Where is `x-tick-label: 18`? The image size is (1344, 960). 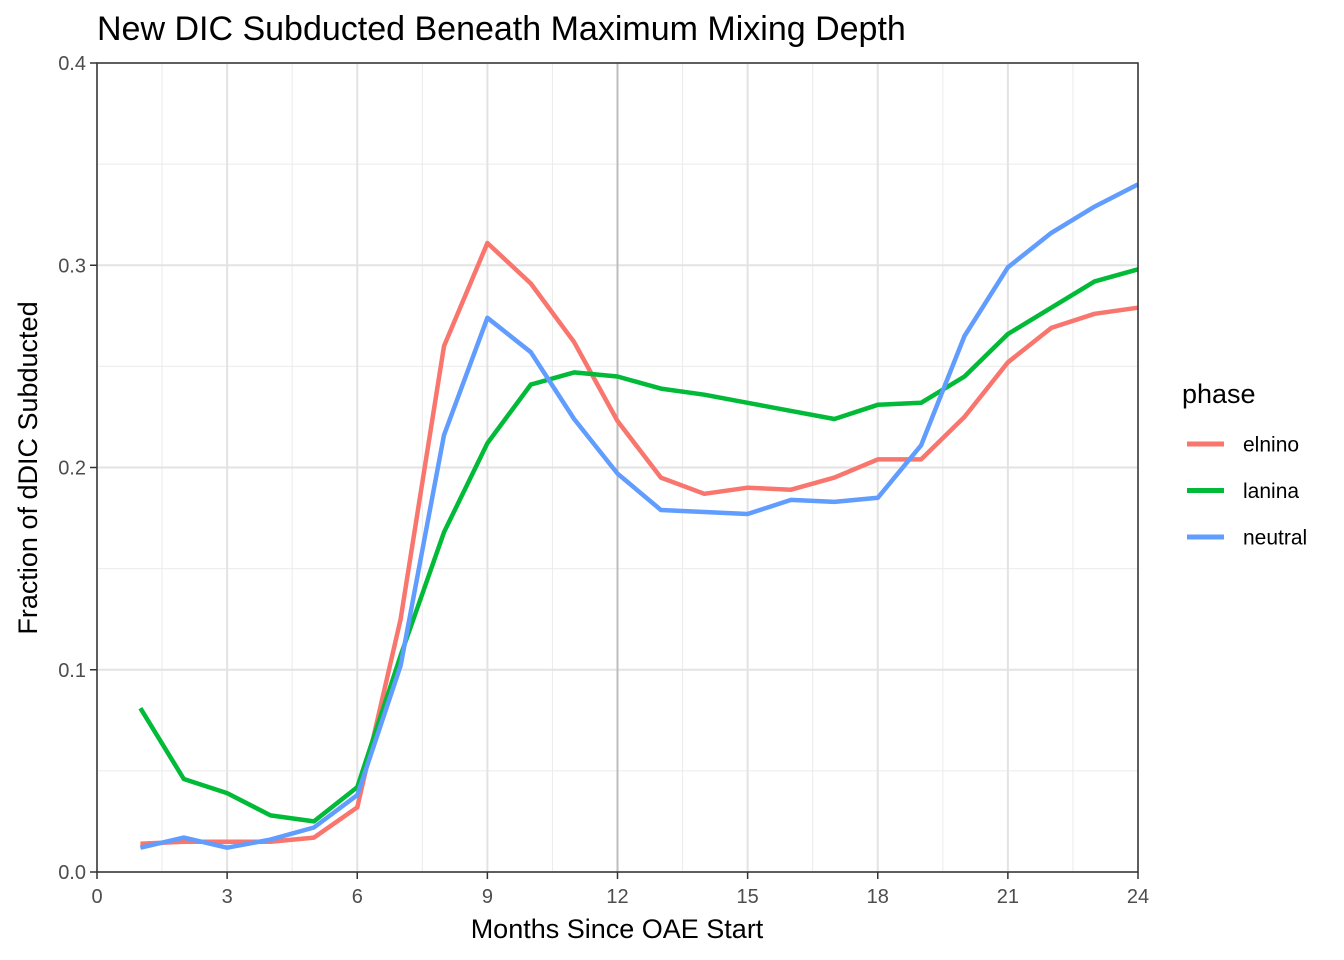
x-tick-label: 18 is located at coordinates (878, 897).